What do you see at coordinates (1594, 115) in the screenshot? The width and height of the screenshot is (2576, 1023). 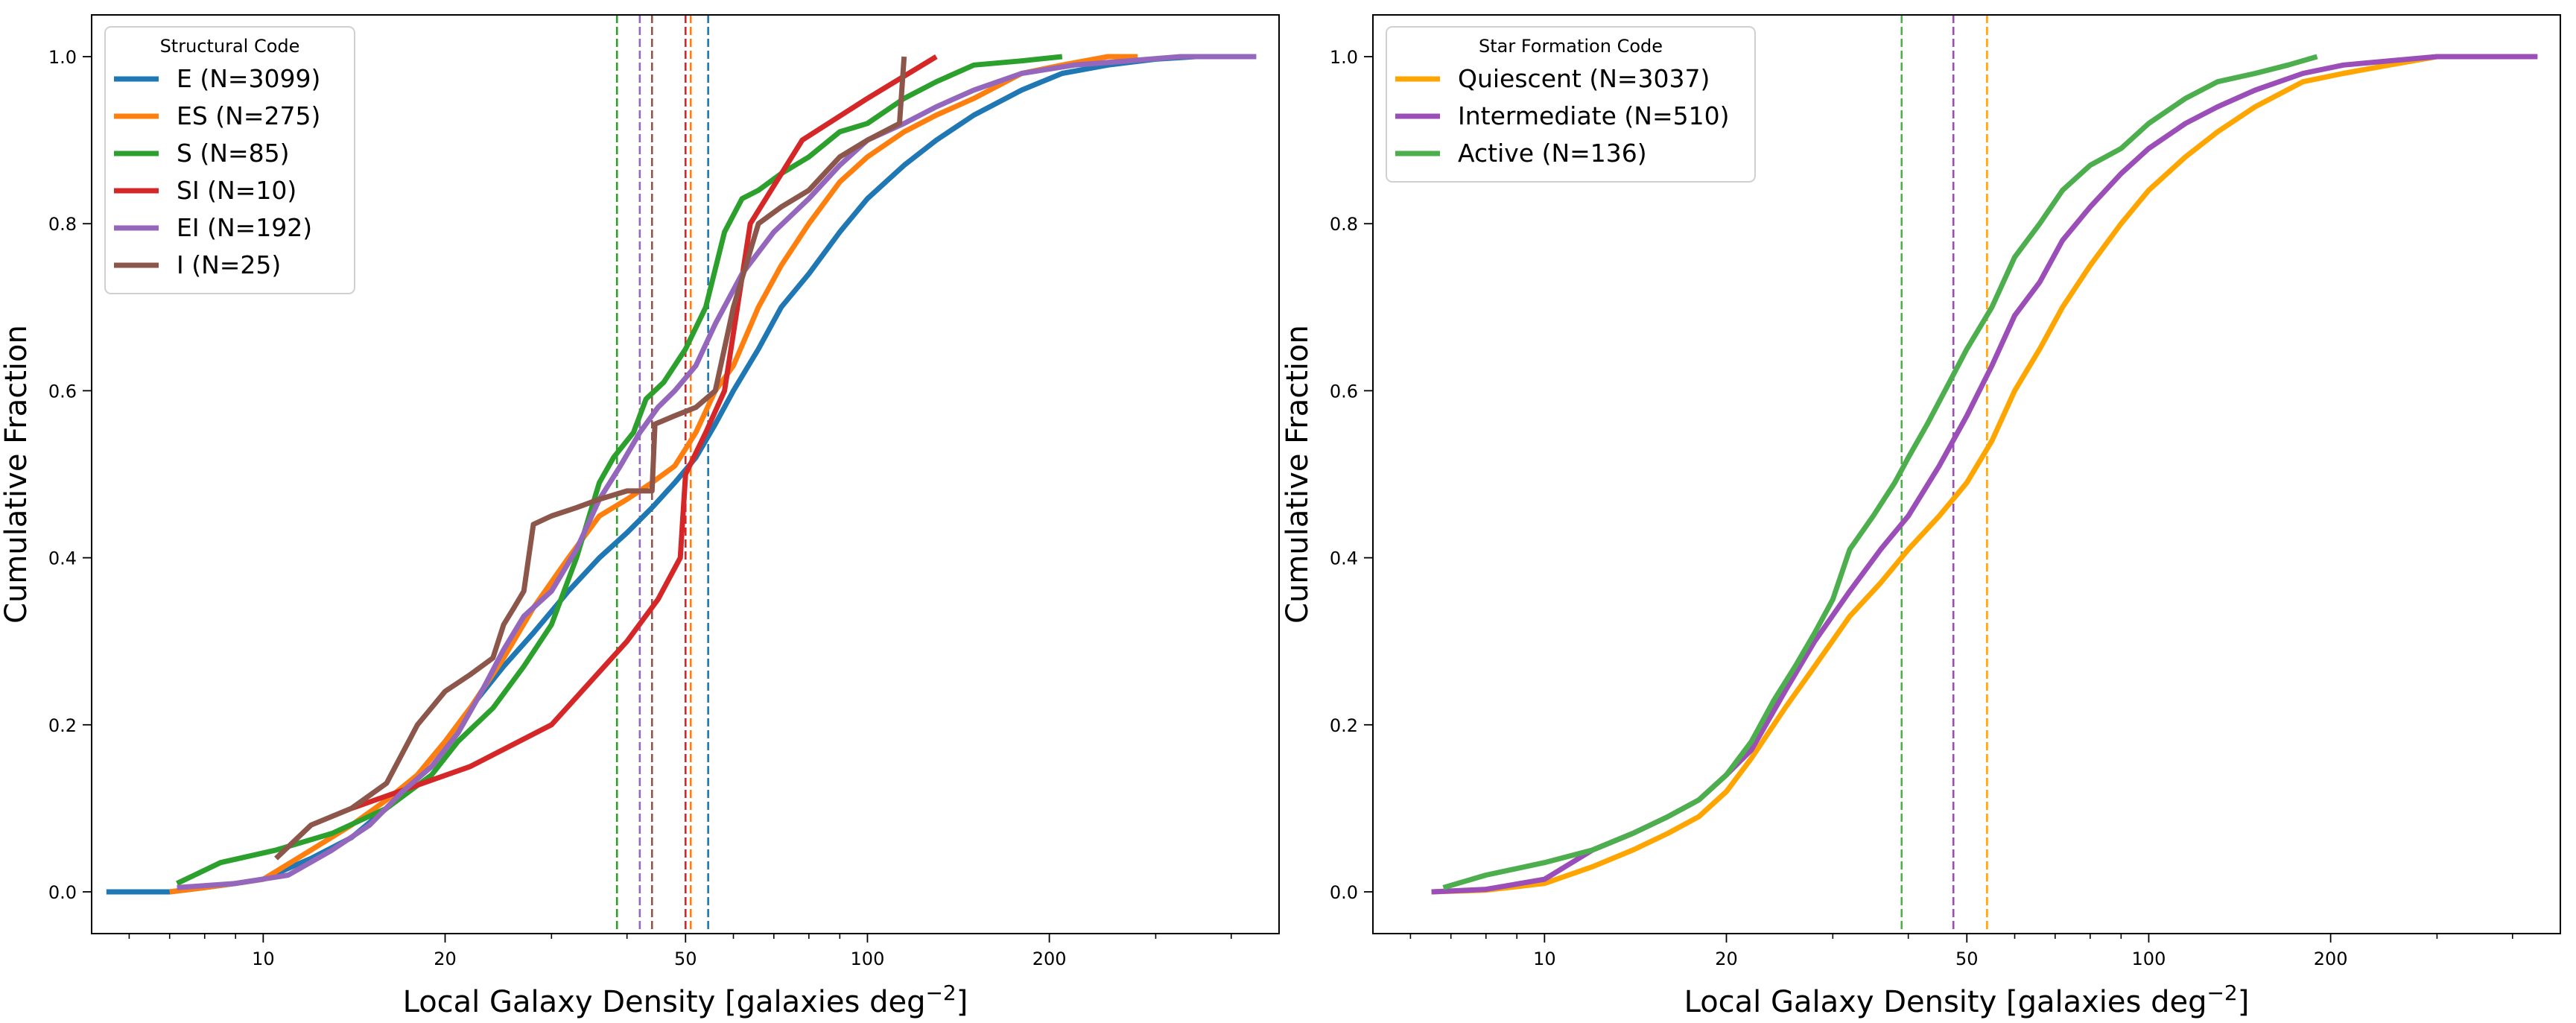 I see `legend-label: Intermediate (N=510)` at bounding box center [1594, 115].